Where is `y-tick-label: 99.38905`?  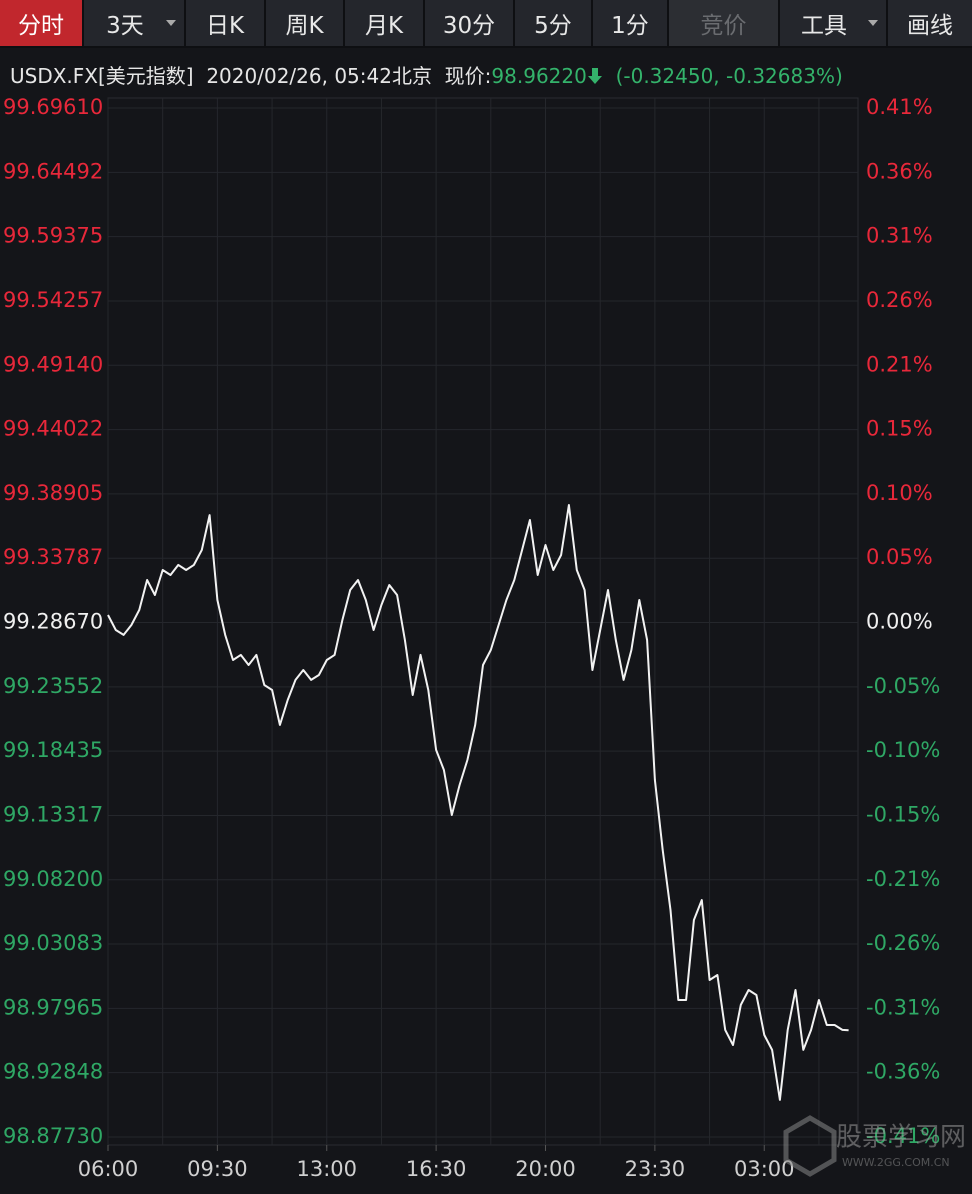
y-tick-label: 99.38905 is located at coordinates (53, 493).